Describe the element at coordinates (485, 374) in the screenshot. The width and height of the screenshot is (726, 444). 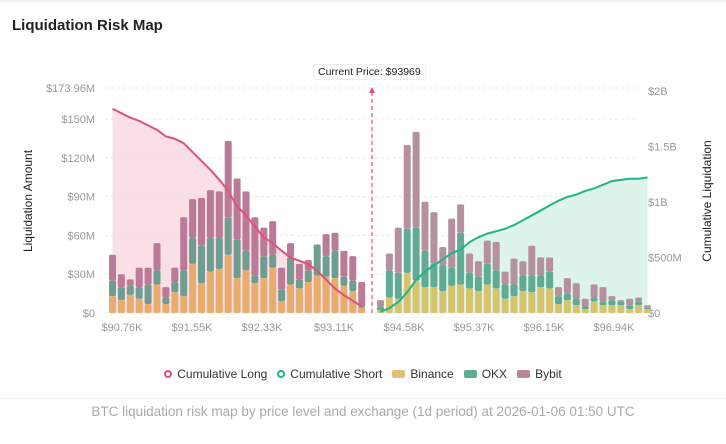
I see `legend-item: OKX` at that location.